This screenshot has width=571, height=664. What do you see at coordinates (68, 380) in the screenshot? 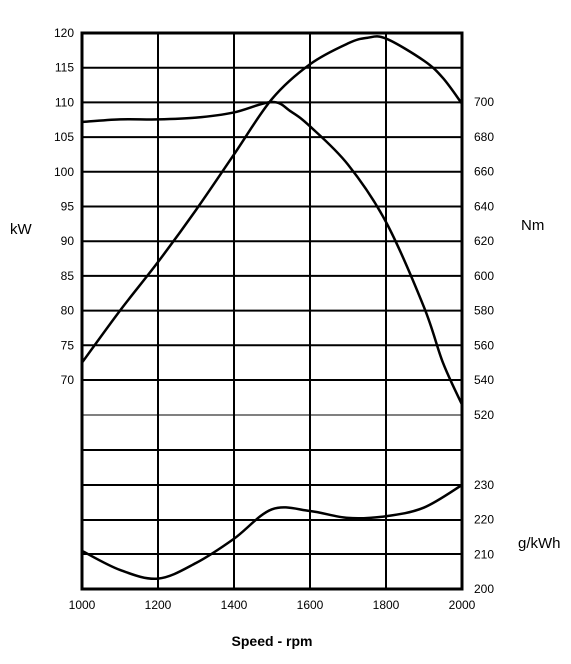
I see `power-tick-label: 70` at bounding box center [68, 380].